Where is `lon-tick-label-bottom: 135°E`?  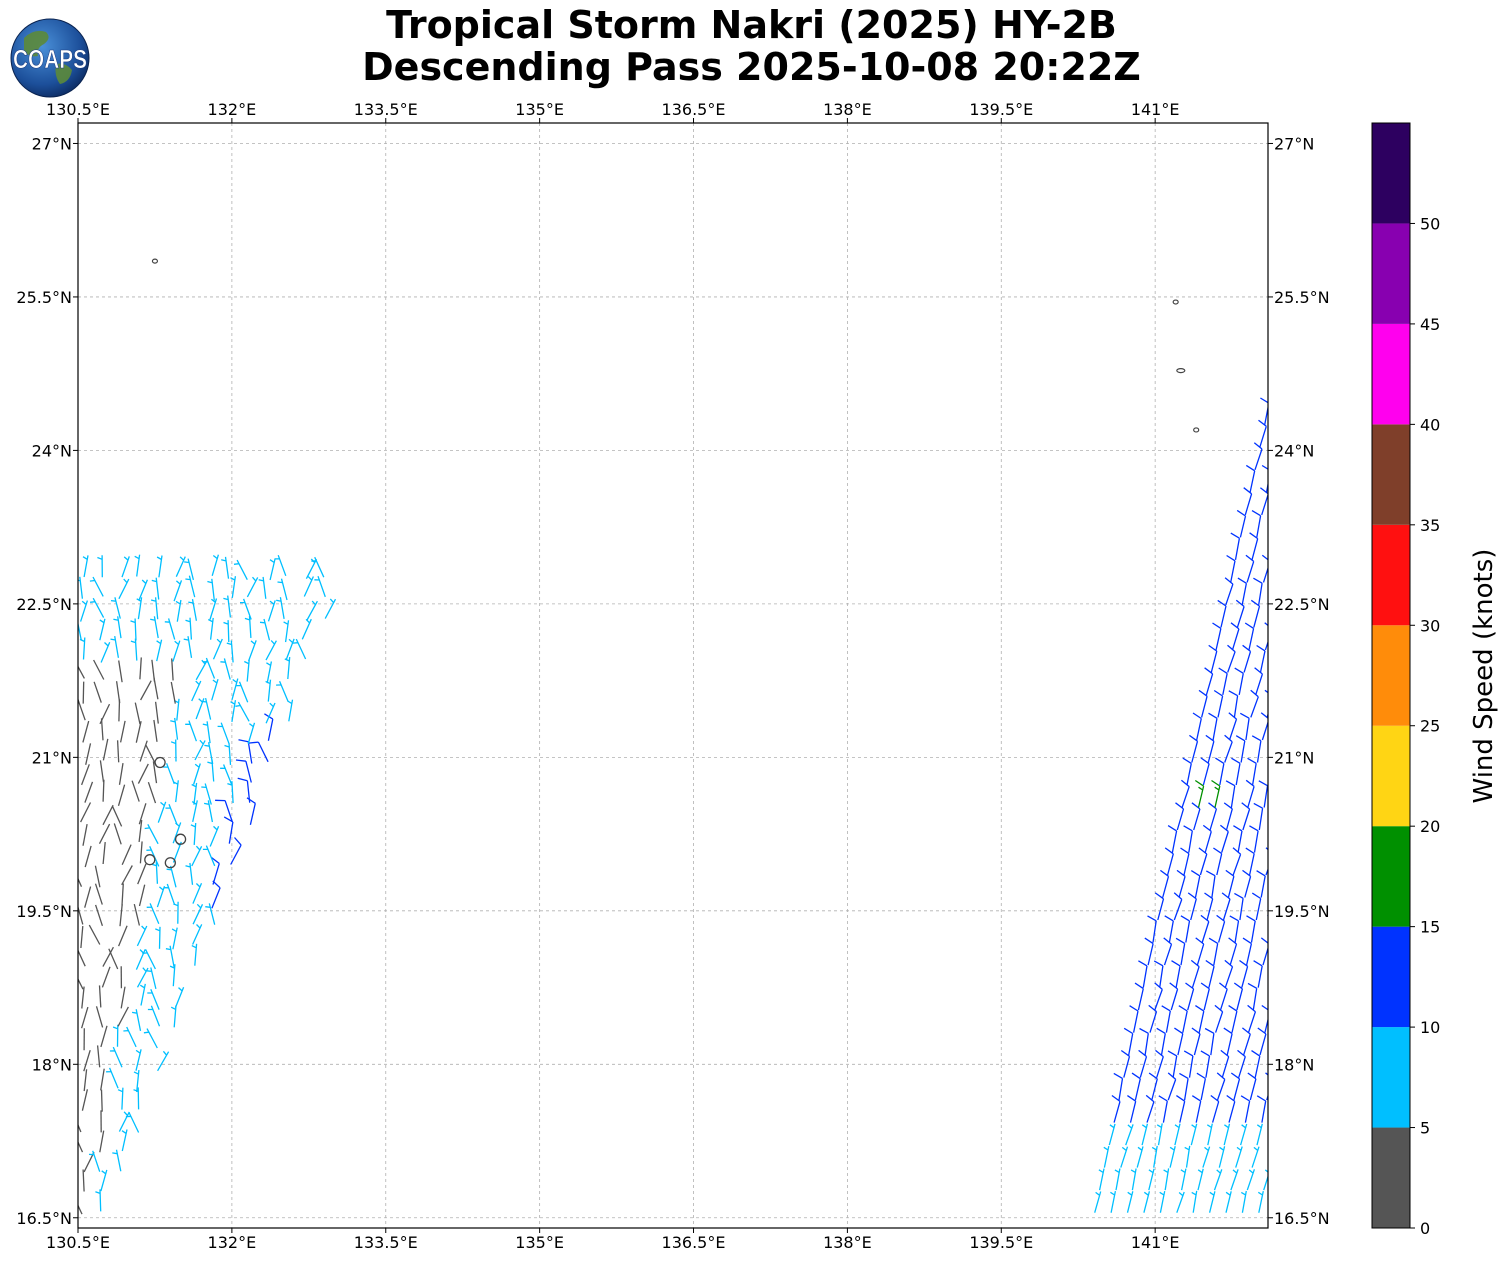 lon-tick-label-bottom: 135°E is located at coordinates (539, 1242).